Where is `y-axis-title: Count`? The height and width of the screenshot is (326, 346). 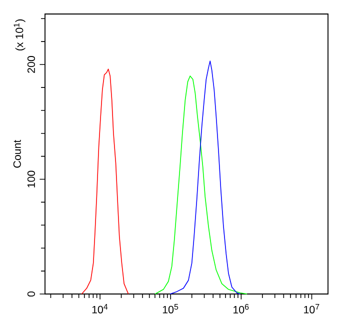
y-axis-title: Count is located at coordinates (17, 154).